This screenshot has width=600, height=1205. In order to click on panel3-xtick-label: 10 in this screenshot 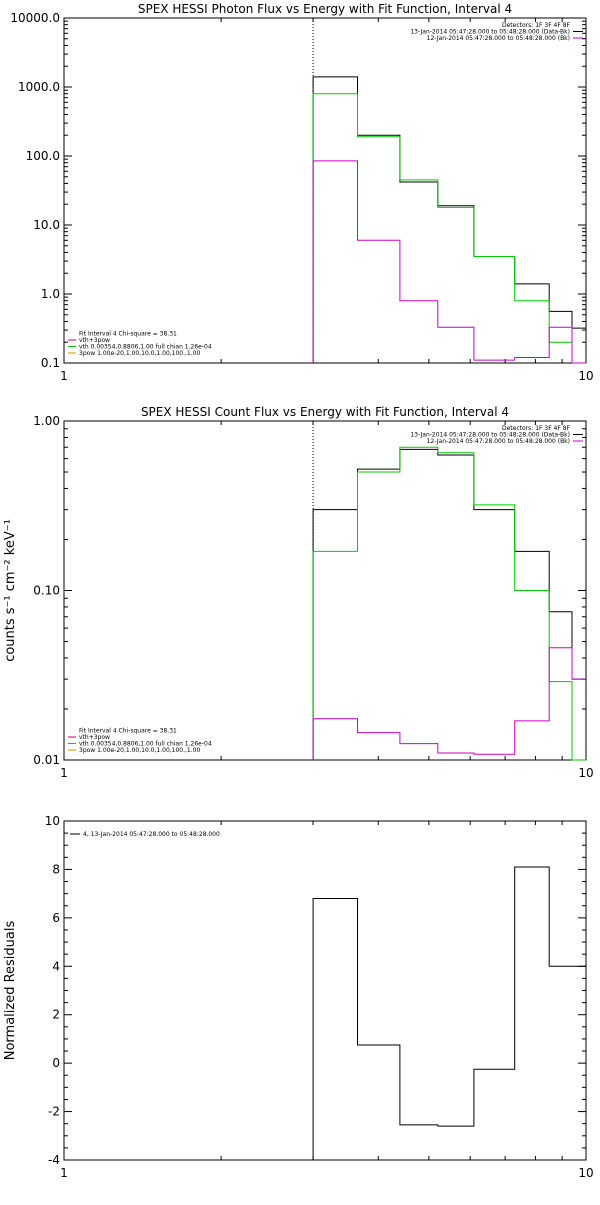, I will do `click(585, 1173)`.